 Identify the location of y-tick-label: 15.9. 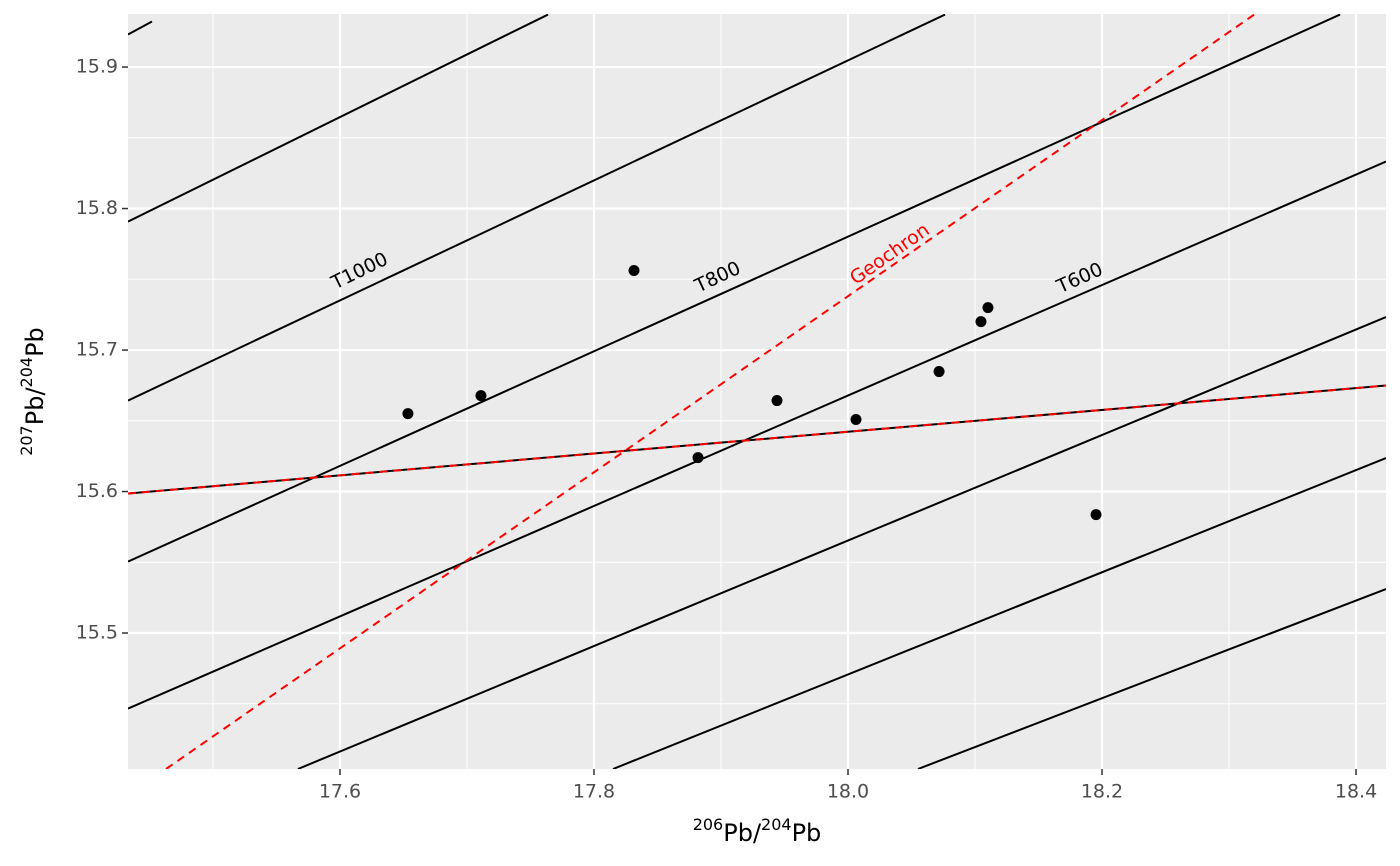
(97, 67).